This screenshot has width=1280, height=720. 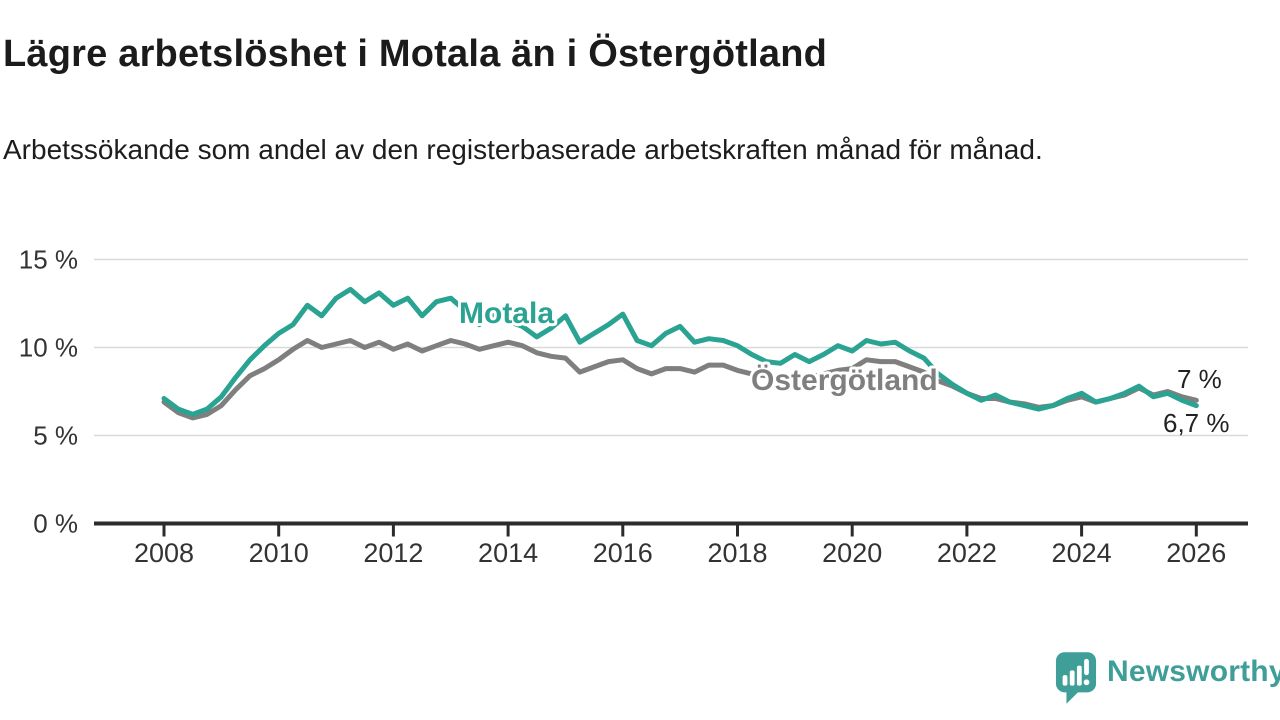 What do you see at coordinates (506, 313) in the screenshot?
I see `series-label-motala: Motala` at bounding box center [506, 313].